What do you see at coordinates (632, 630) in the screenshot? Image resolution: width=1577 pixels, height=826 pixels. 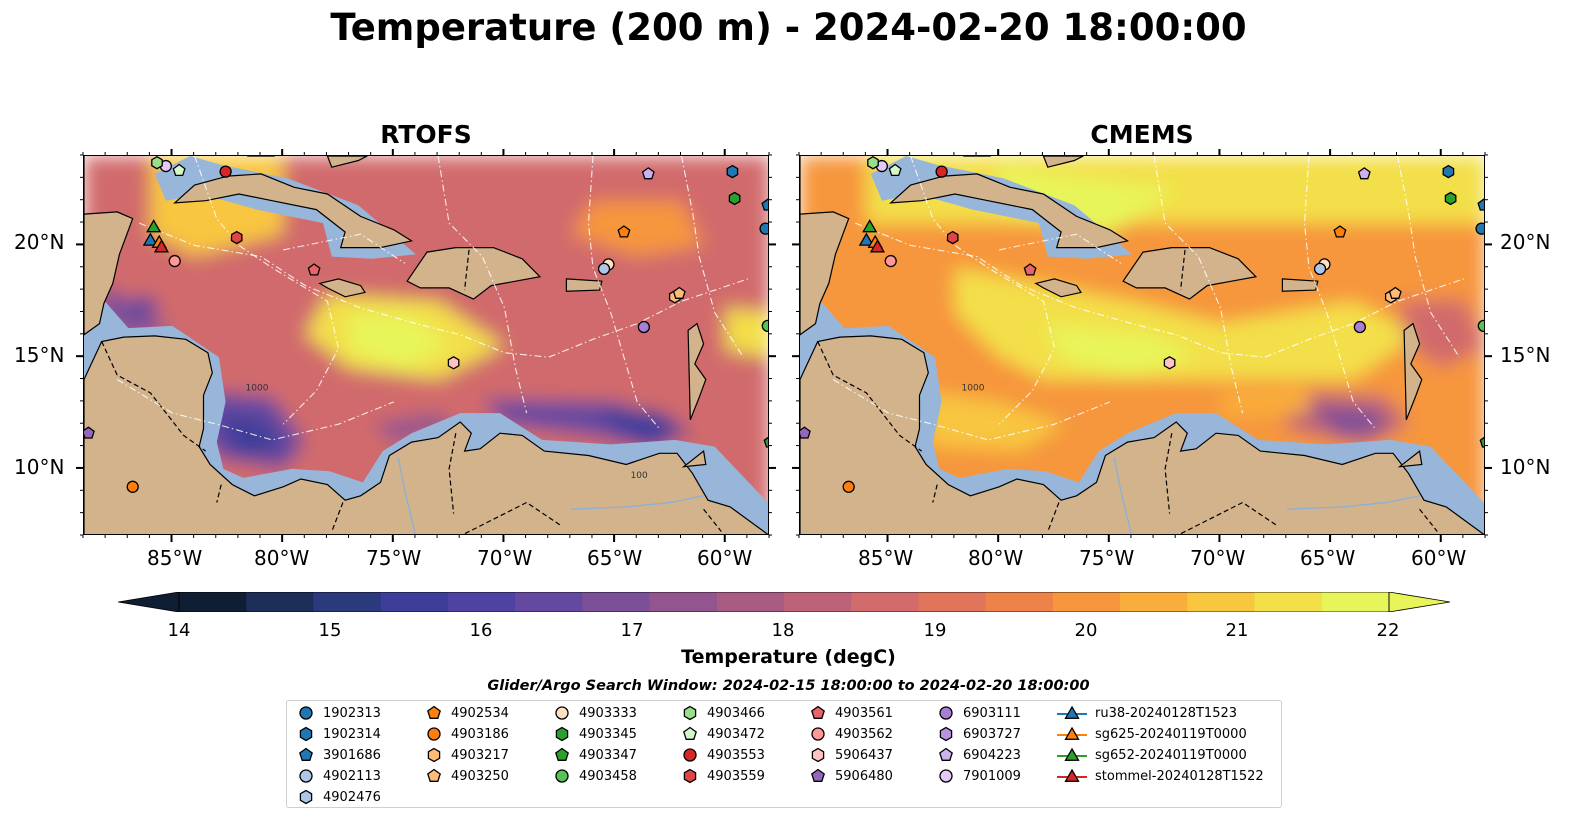 I see `colorbar-tick-label: 17` at bounding box center [632, 630].